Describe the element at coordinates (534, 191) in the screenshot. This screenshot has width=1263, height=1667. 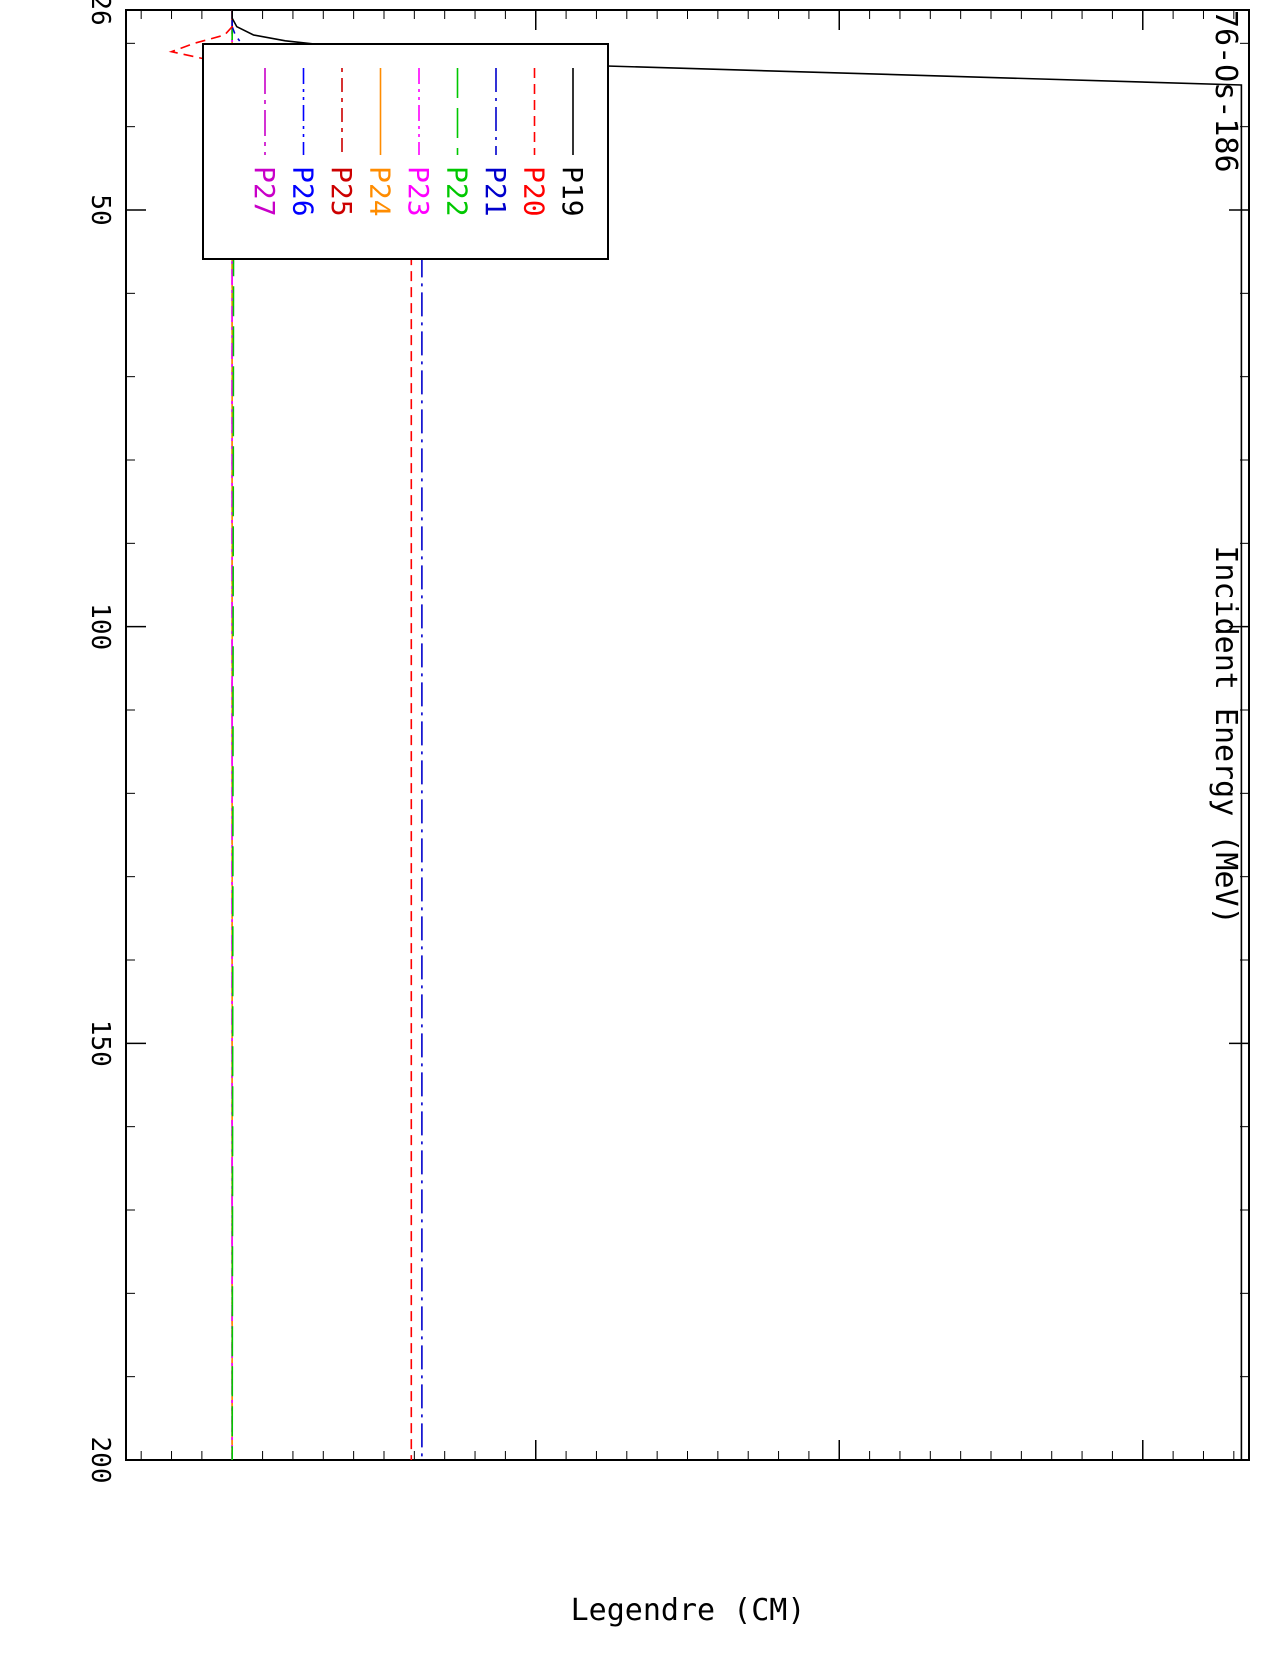
I see `legend-label-p20: P20` at that location.